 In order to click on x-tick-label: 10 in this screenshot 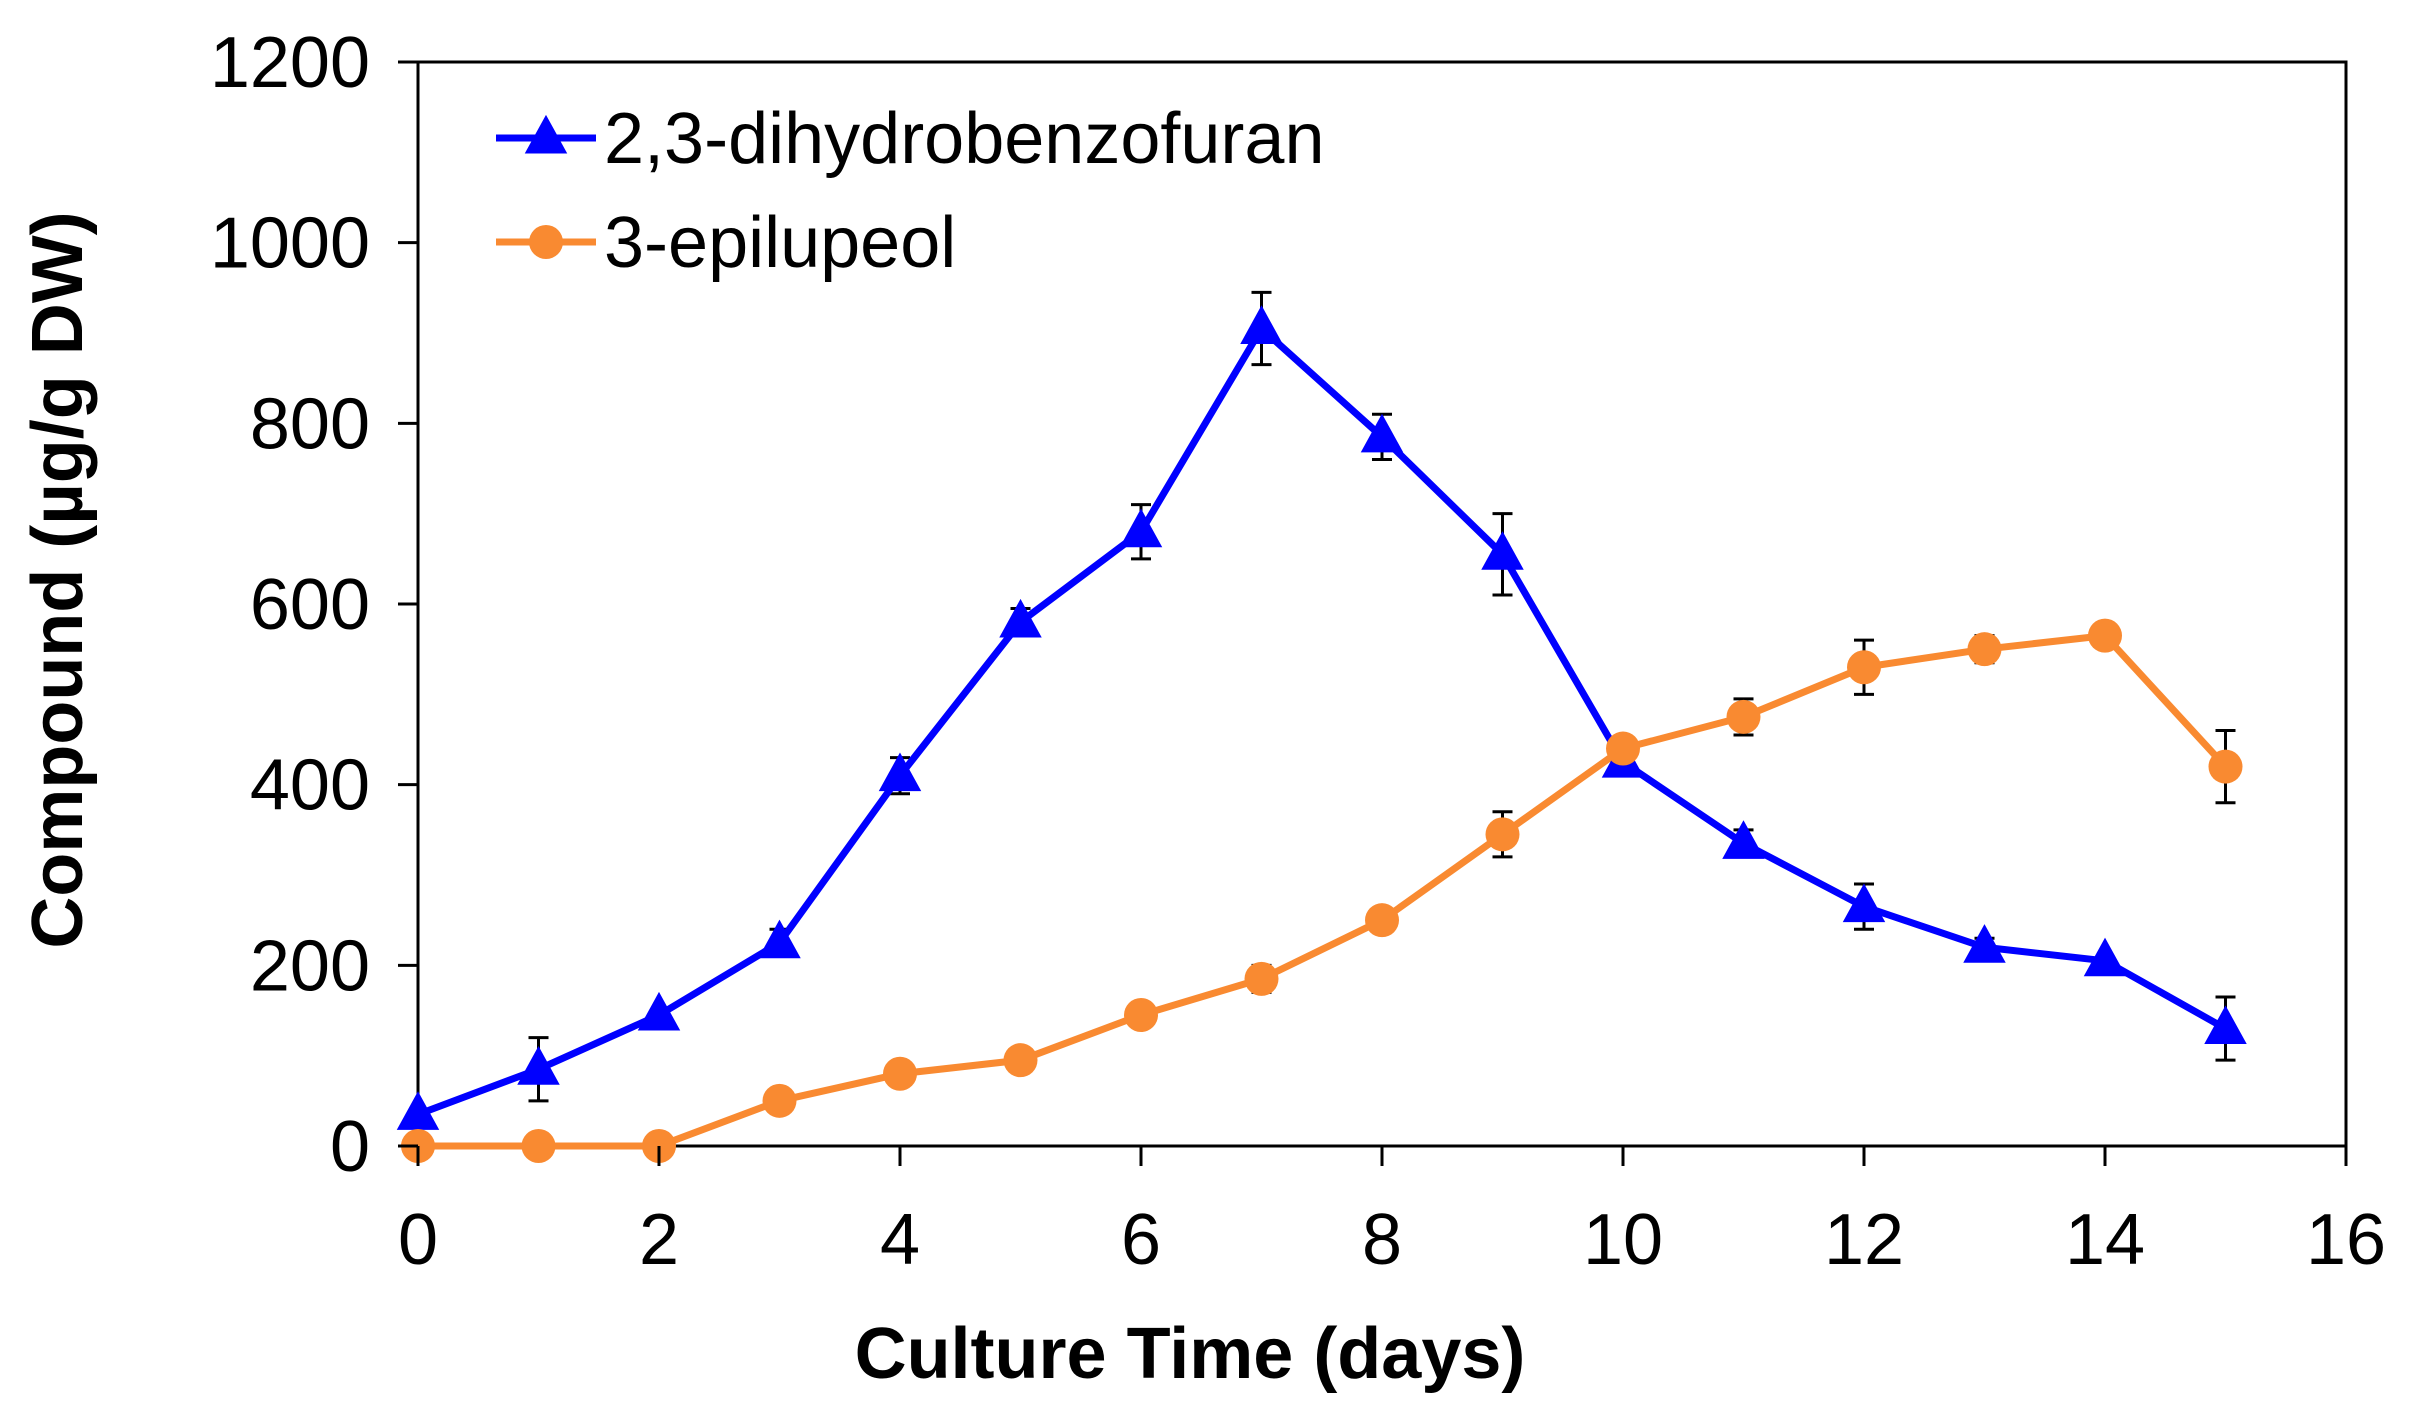, I will do `click(1623, 1240)`.